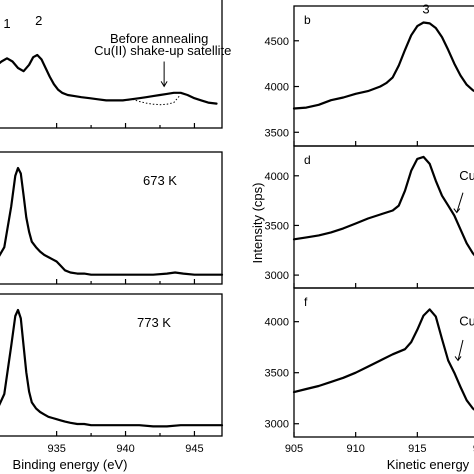  What do you see at coordinates (162, 50) in the screenshot?
I see `satellite-label: Cu(II) shake-up satellite` at bounding box center [162, 50].